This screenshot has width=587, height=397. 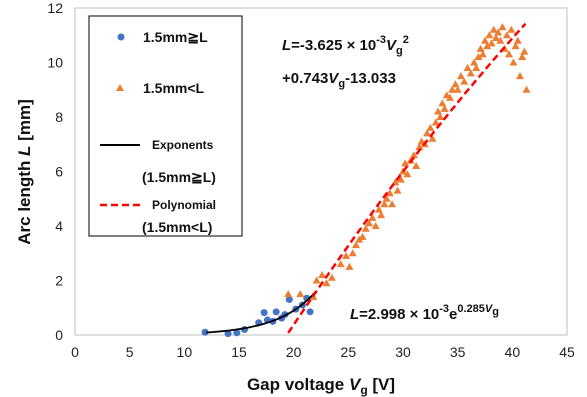 I want to click on x-tick-label: 45, so click(x=567, y=352).